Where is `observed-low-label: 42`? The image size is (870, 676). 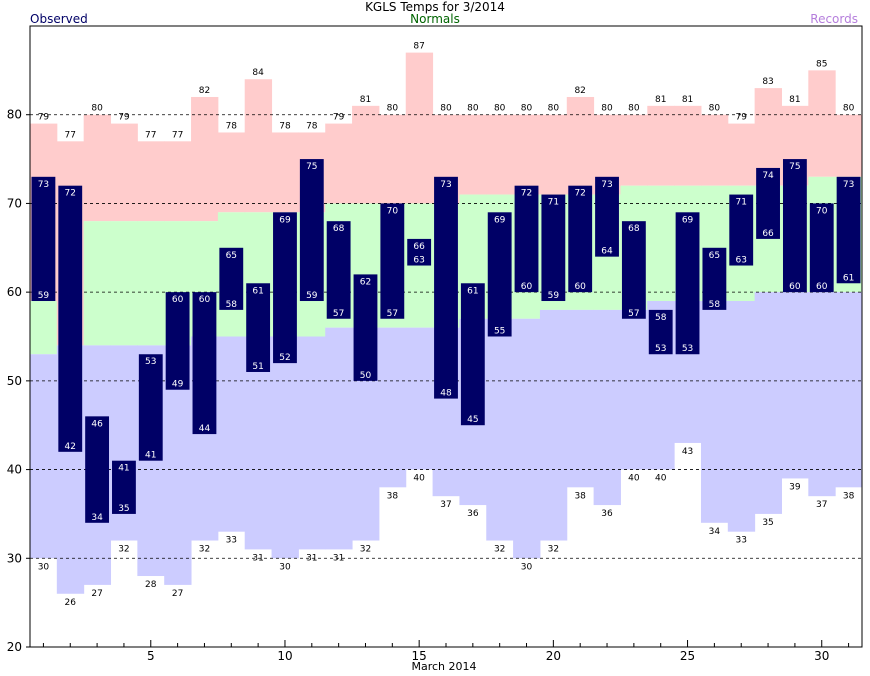
observed-low-label: 42 is located at coordinates (70, 447).